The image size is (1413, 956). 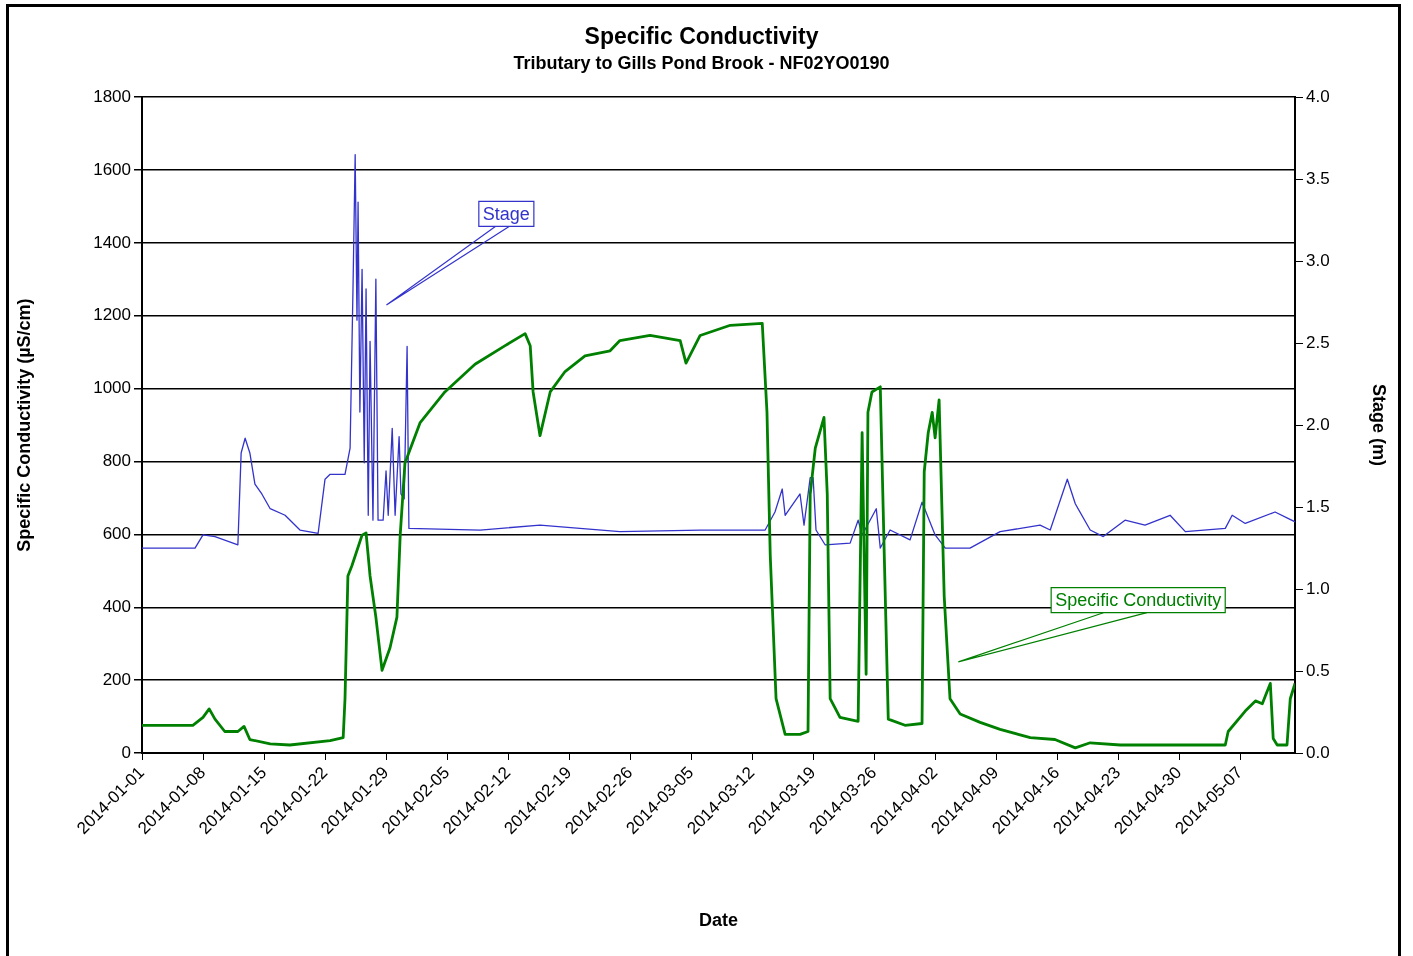 I want to click on y-tick-label: 1800, so click(x=112, y=96).